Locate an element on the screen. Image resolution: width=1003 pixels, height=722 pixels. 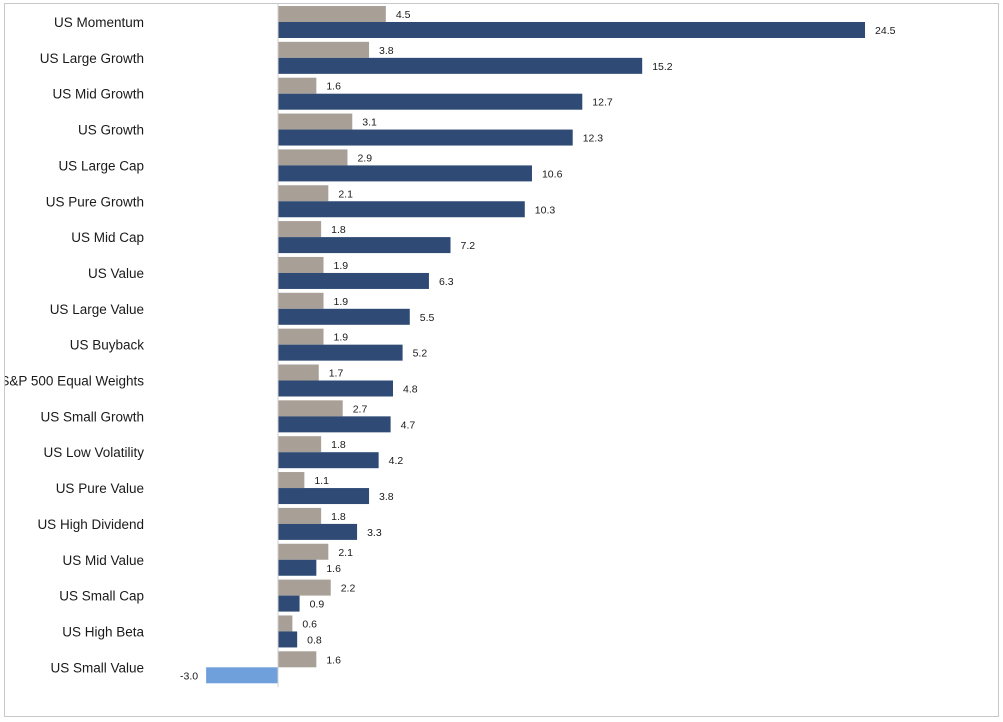
bar-series1-us-high-beta is located at coordinates (285, 623).